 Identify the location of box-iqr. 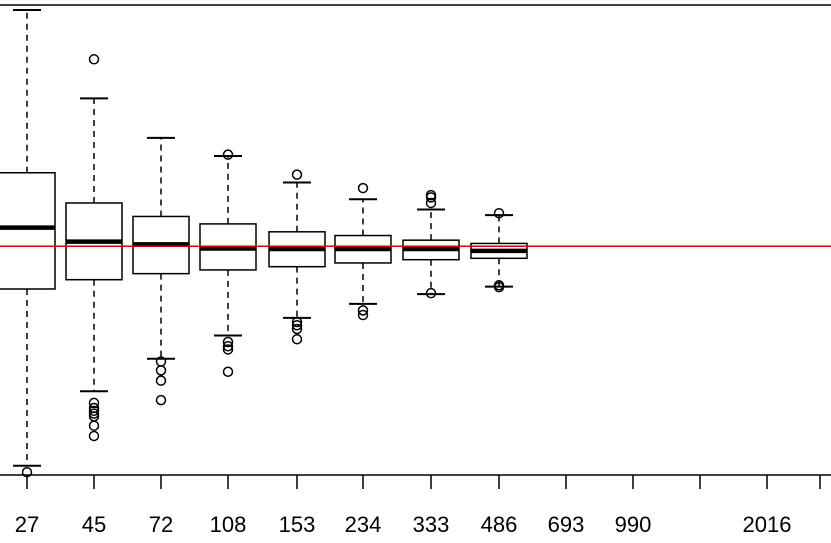
(28, 231).